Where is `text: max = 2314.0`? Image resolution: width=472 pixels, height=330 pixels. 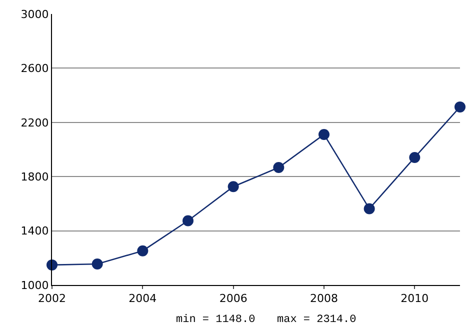 text: max = 2314.0 is located at coordinates (316, 320).